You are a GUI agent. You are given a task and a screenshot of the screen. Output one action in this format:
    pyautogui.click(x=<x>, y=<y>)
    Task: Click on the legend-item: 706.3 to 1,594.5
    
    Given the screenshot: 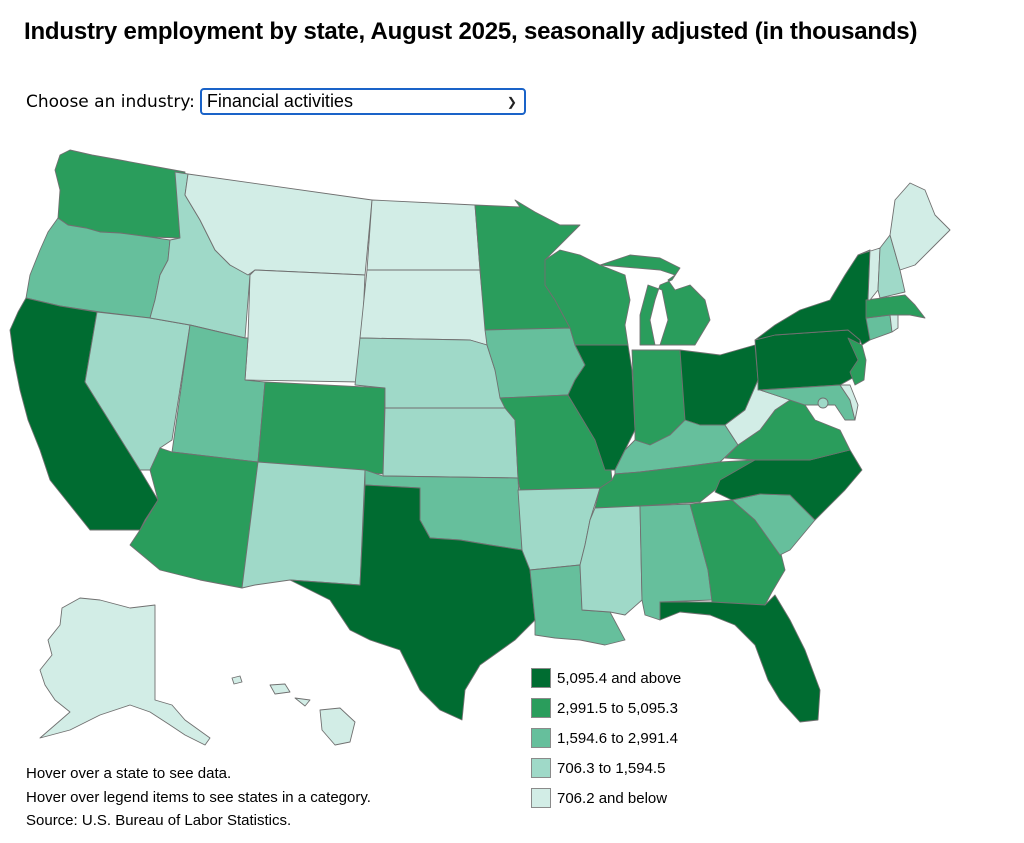 What is the action you would take?
    pyautogui.click(x=606, y=768)
    